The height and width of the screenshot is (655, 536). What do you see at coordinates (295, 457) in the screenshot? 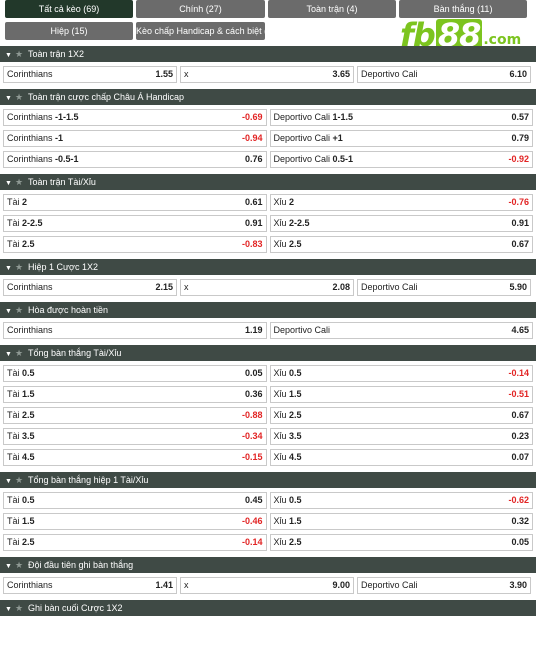
I see `selection-line: 4.5` at bounding box center [295, 457].